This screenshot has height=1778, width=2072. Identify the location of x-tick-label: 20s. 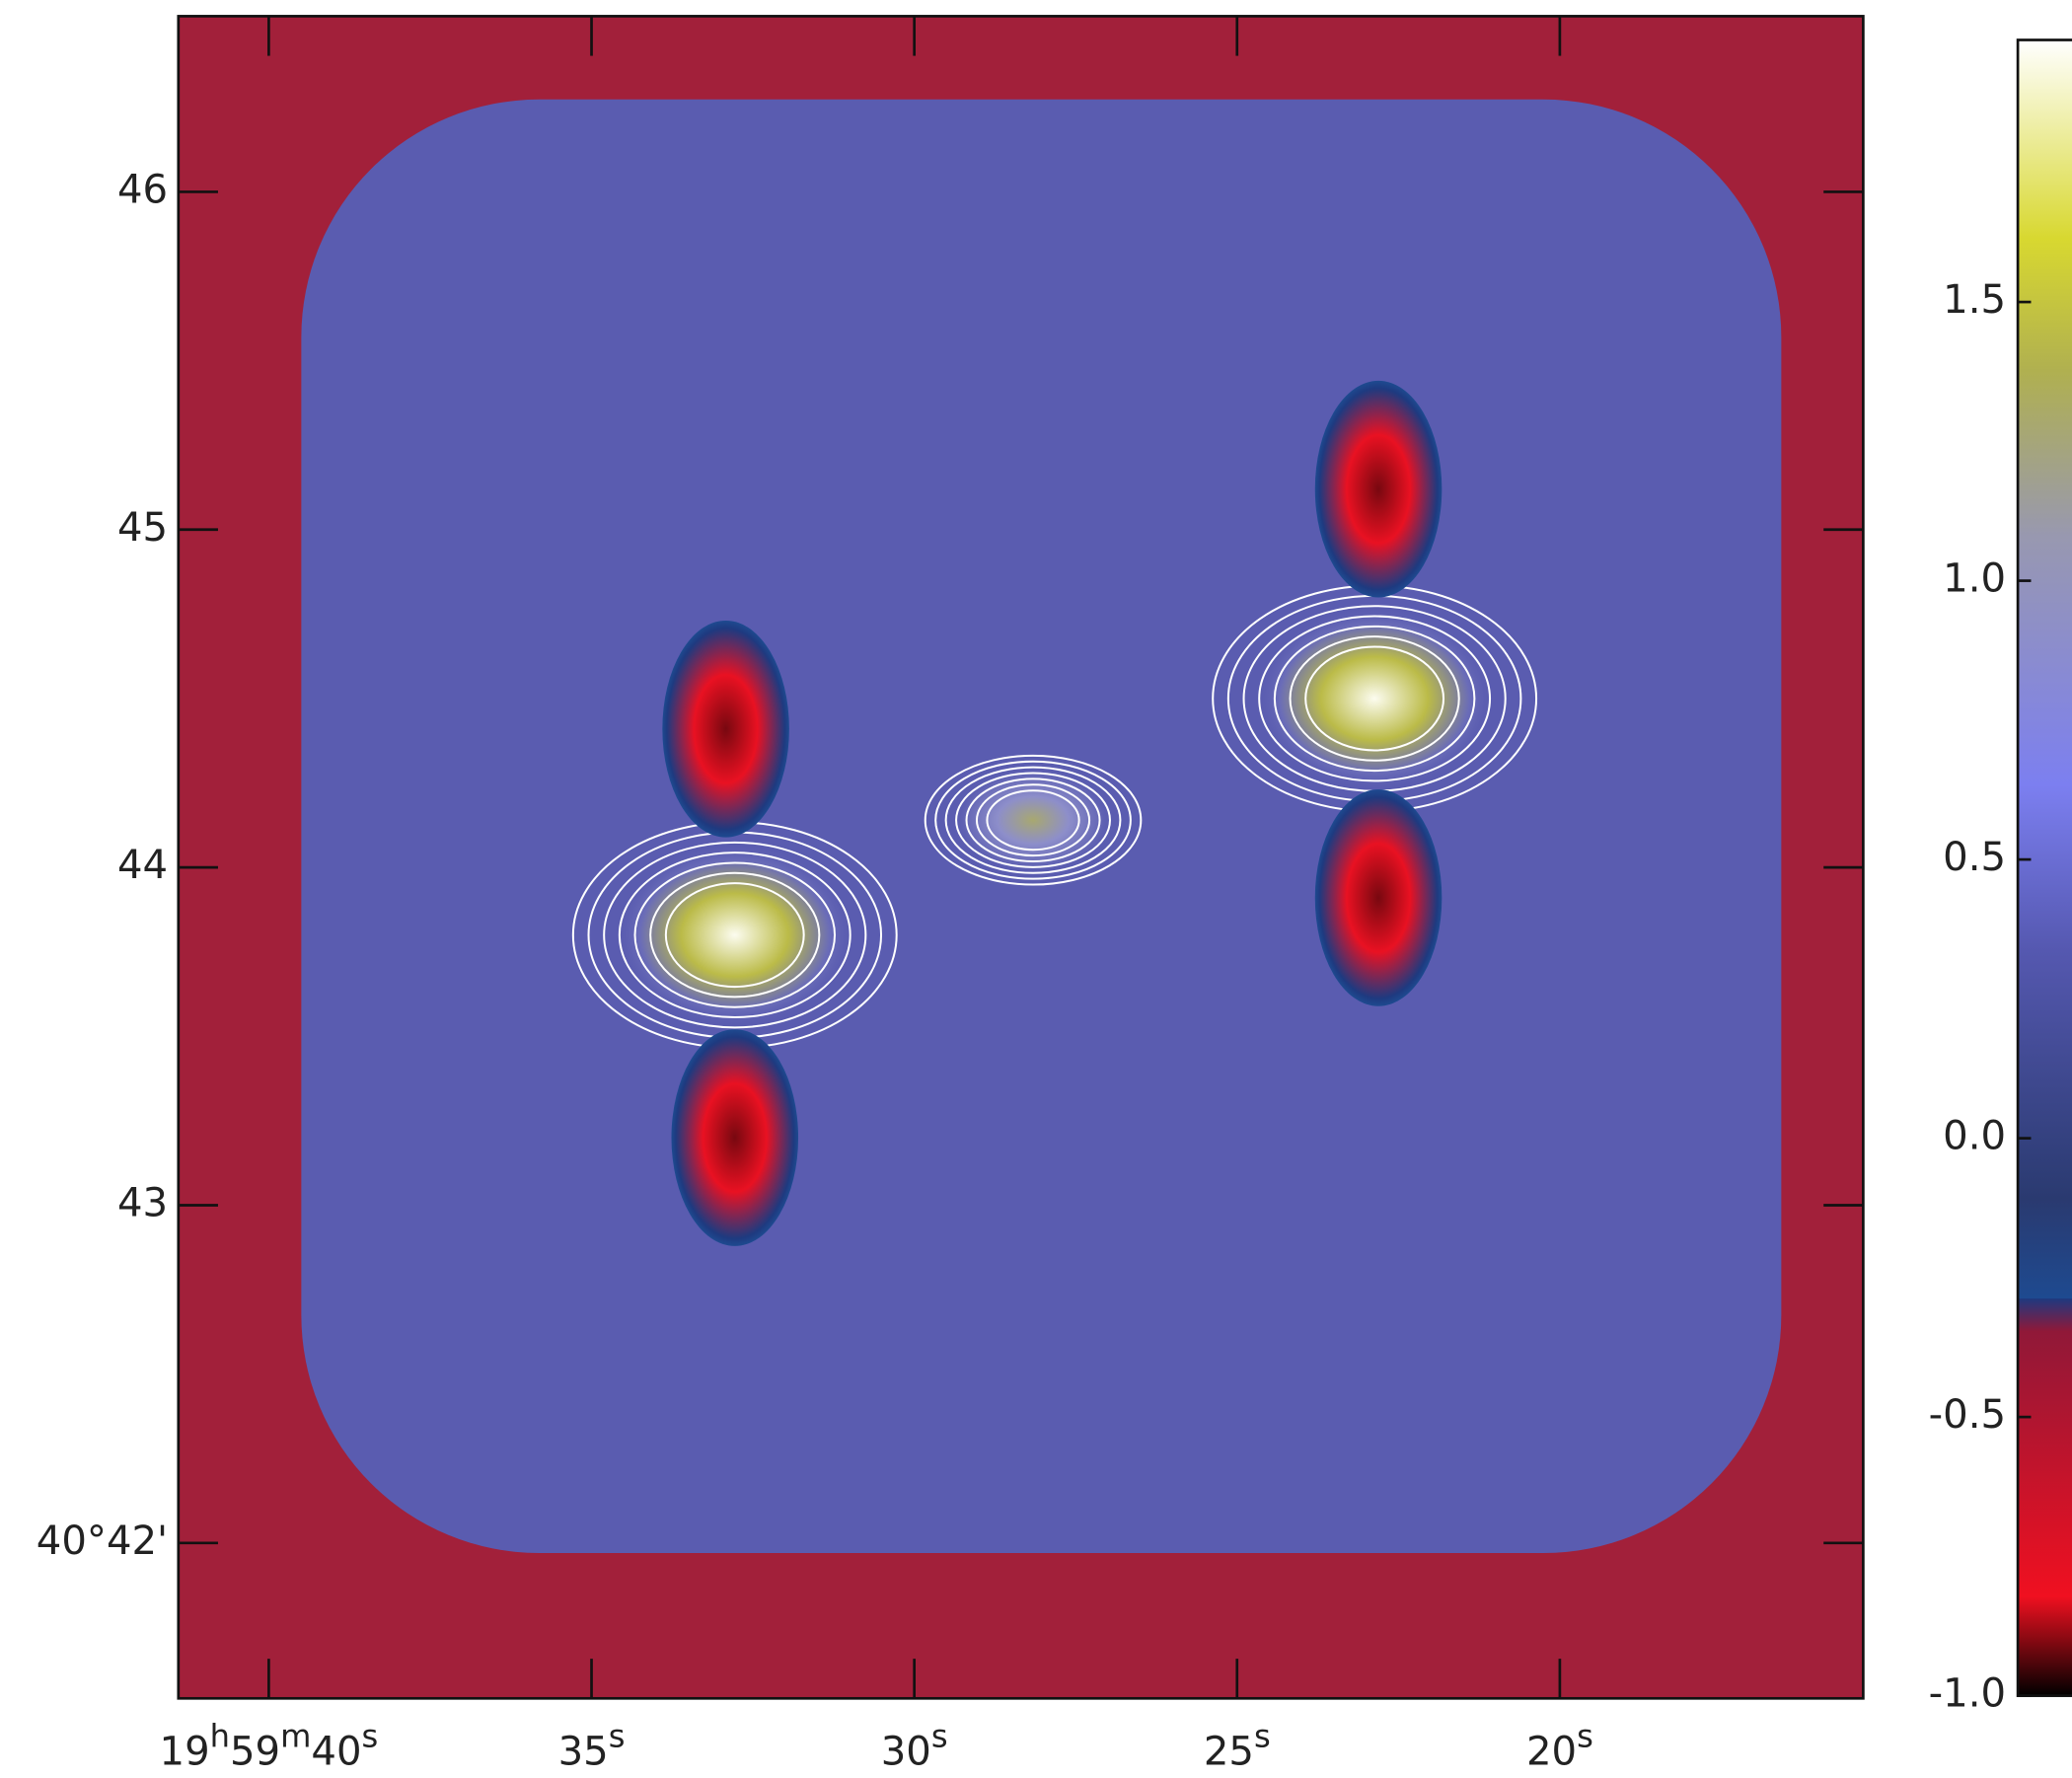
(1559, 1745).